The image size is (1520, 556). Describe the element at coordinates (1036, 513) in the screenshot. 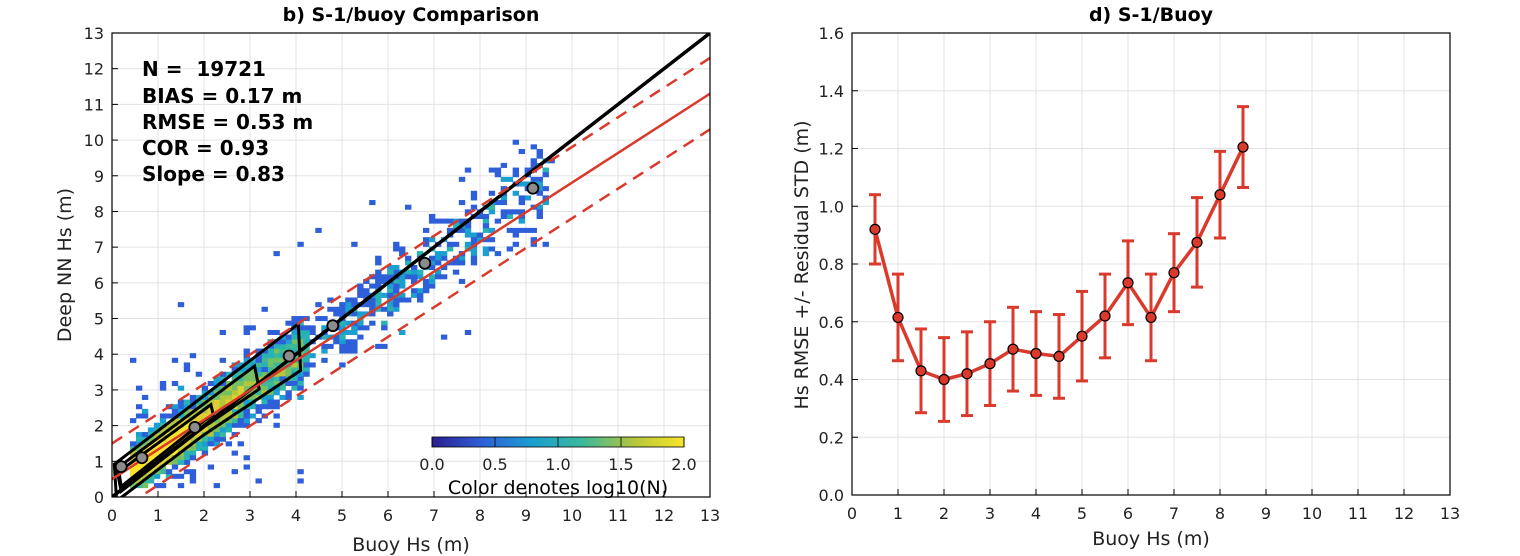

I see `right-x-tick-label: 4` at that location.